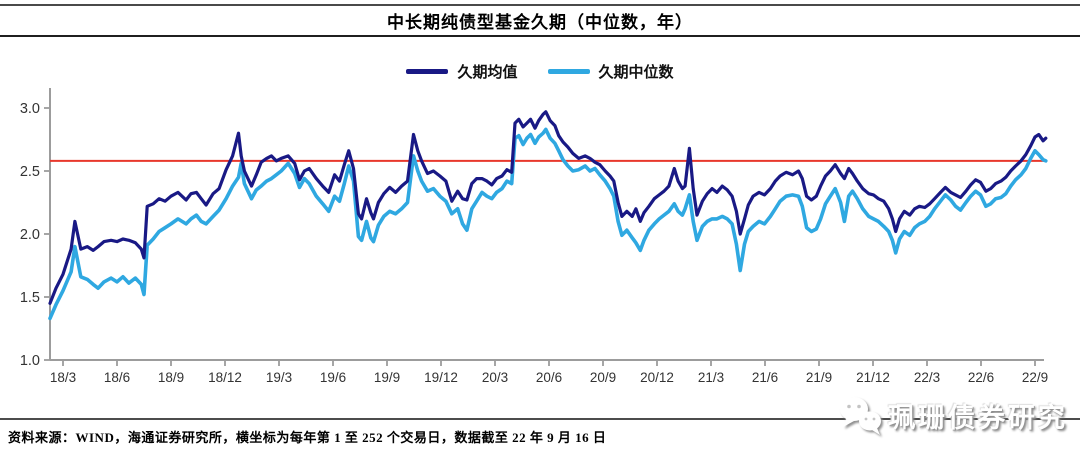  I want to click on x-tick-label: 20/12, so click(657, 377).